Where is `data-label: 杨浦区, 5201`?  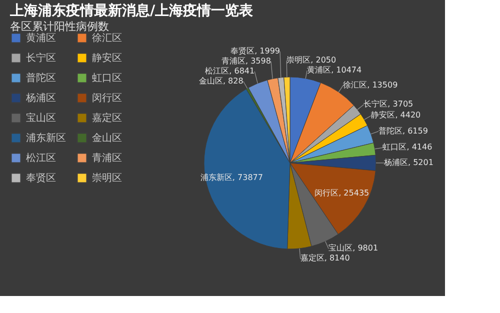
data-label: 杨浦区, 5201 is located at coordinates (408, 162).